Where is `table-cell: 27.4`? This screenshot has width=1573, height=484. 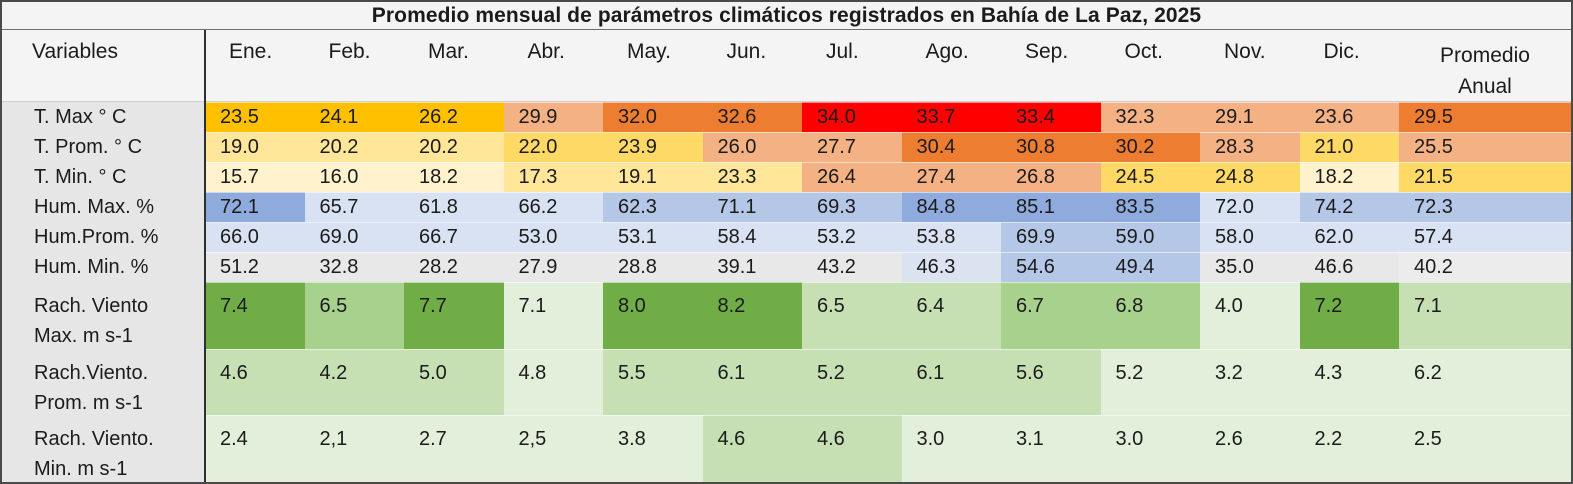 table-cell: 27.4 is located at coordinates (951, 177).